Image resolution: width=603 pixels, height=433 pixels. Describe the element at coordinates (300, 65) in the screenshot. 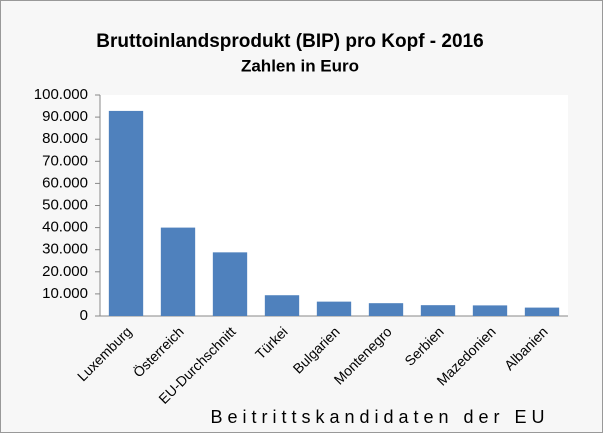

I see `chart-subtitle: Zahlen in Euro` at that location.